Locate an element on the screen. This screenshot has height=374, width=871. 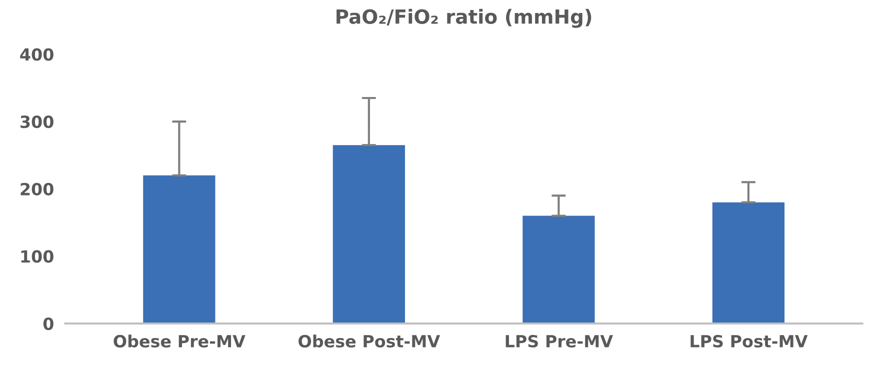
y-tick-label: 400 is located at coordinates (37, 54).